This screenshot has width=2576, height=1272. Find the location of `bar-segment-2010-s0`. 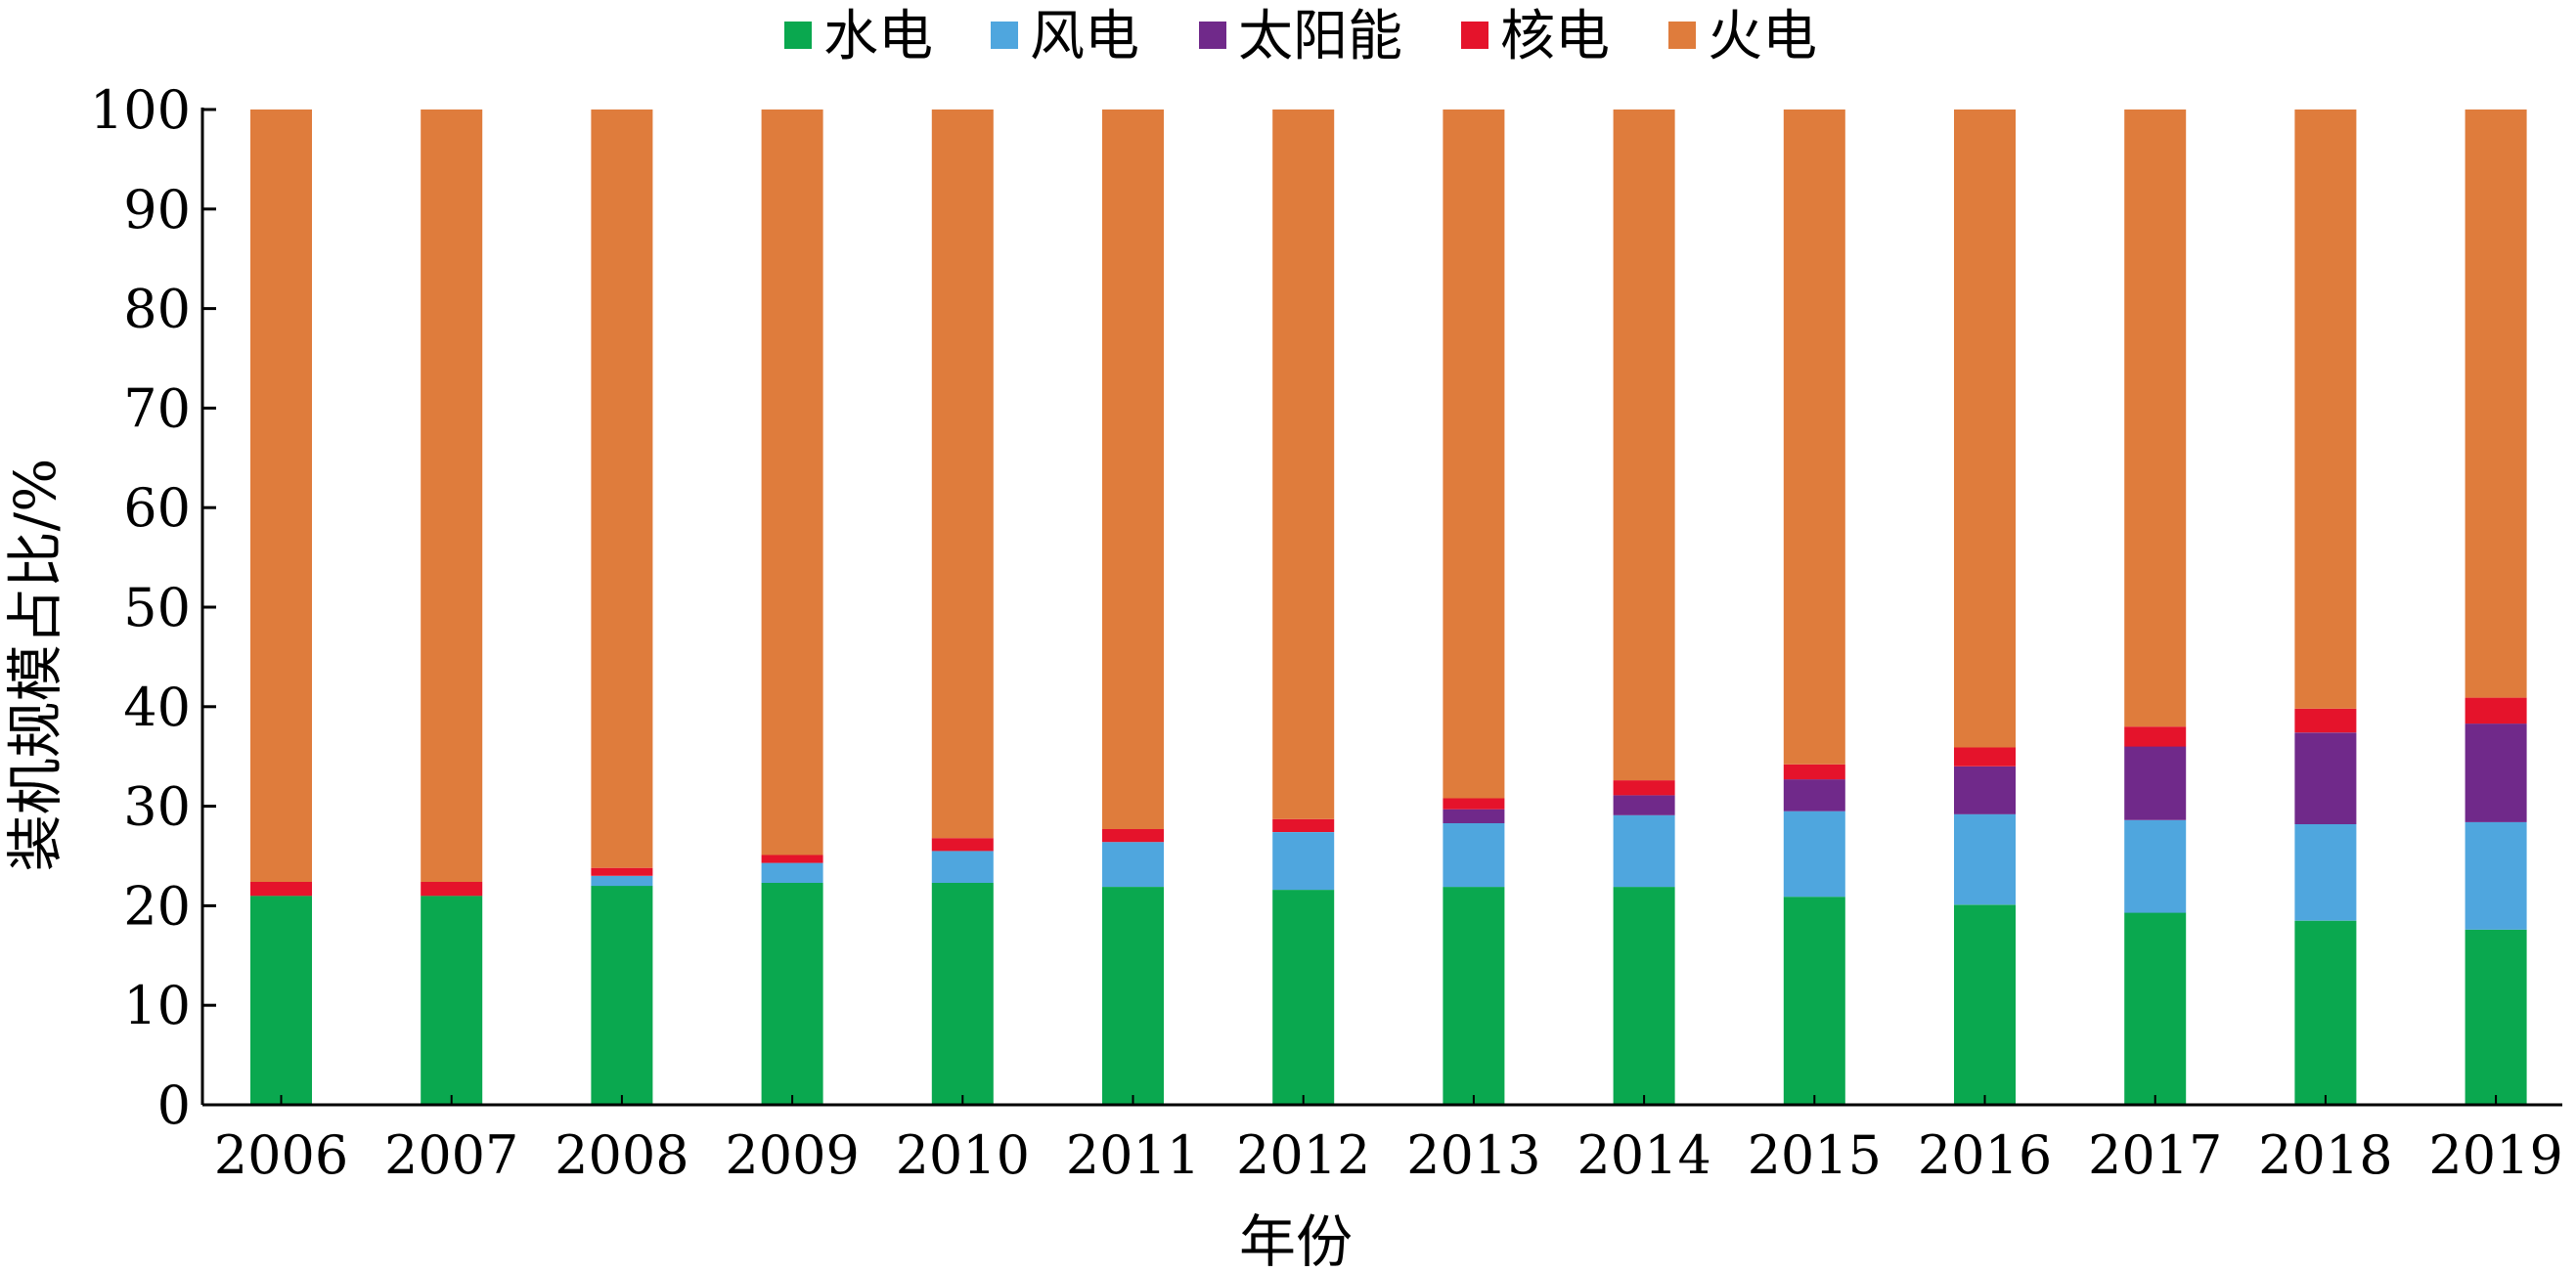

bar-segment-2010-s0 is located at coordinates (962, 994).